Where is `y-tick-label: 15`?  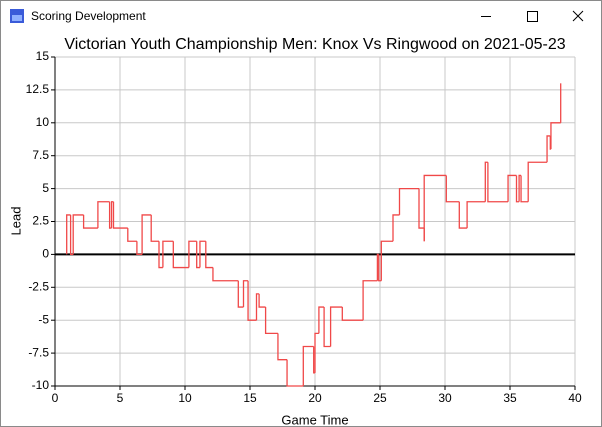
y-tick-label: 15 is located at coordinates (43, 56).